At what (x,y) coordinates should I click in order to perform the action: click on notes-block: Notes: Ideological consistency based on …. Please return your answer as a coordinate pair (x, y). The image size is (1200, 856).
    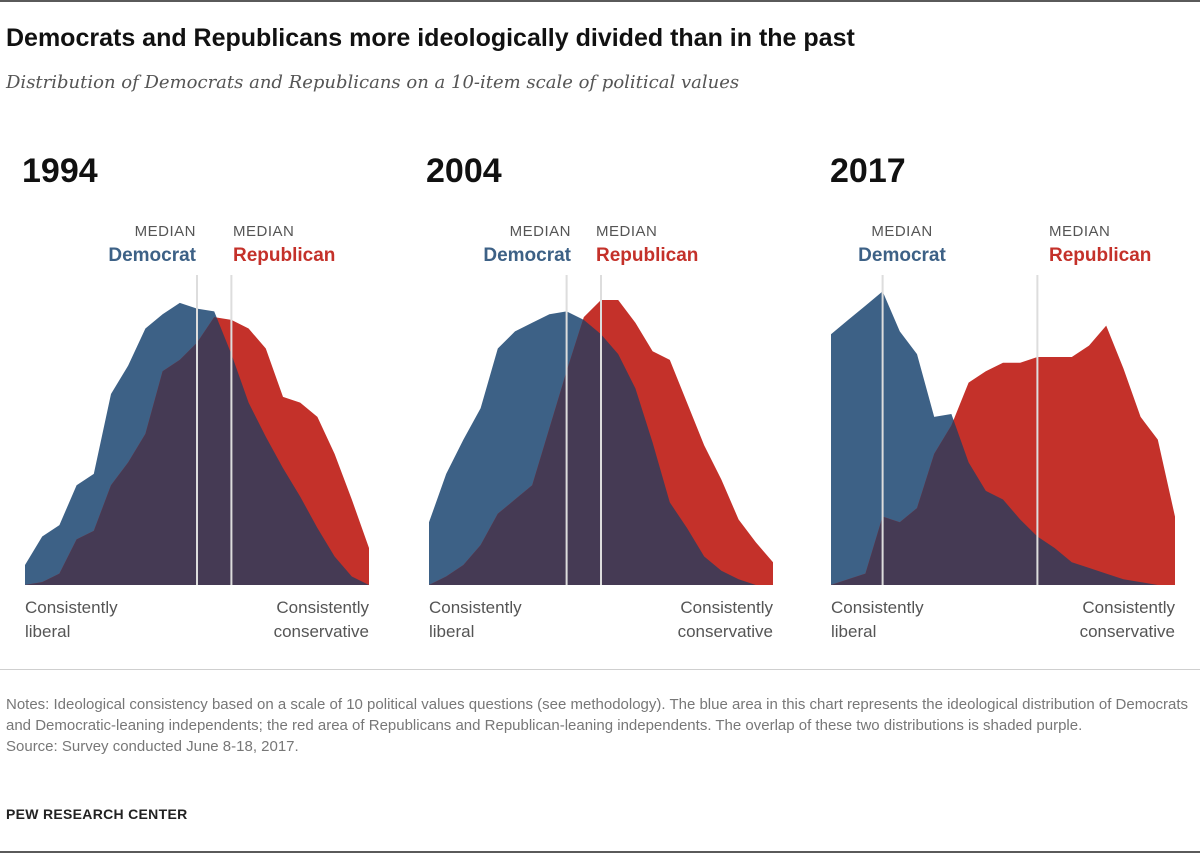
    Looking at the image, I should click on (599, 725).